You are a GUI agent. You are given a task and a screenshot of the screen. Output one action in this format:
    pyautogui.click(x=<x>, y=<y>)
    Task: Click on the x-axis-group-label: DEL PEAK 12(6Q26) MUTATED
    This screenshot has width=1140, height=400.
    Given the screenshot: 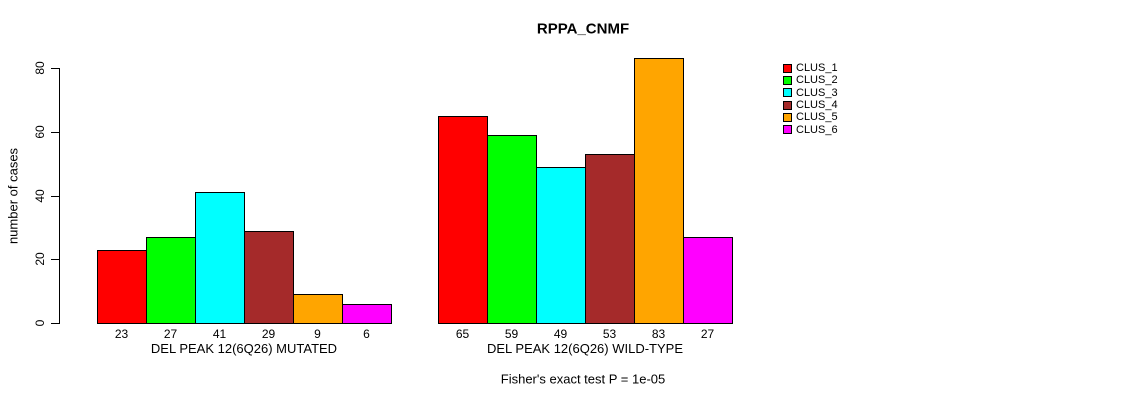 What is the action you would take?
    pyautogui.click(x=244, y=348)
    